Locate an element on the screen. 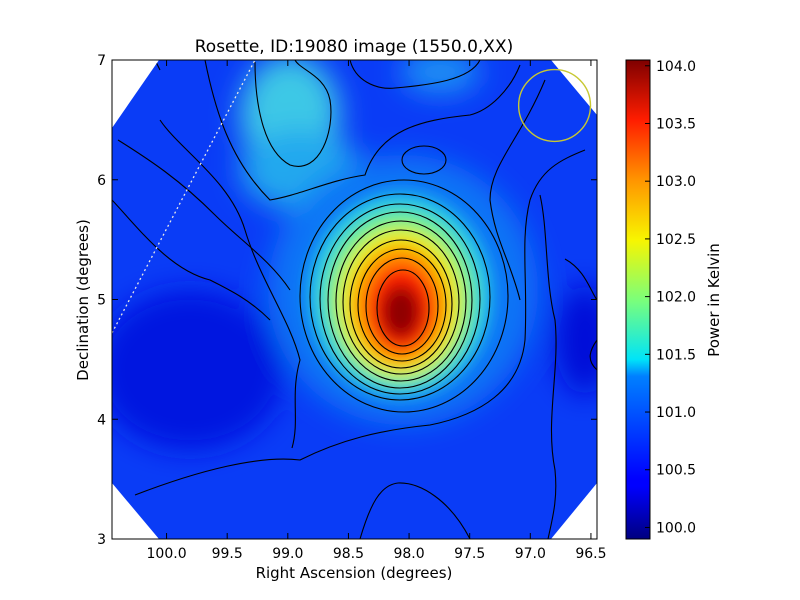  colorbar-tick-label: 103.0 is located at coordinates (676, 182).